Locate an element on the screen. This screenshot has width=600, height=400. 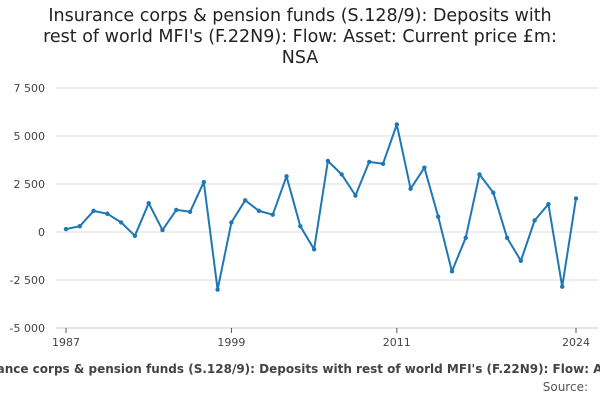
source-label: Source: is located at coordinates (565, 387).